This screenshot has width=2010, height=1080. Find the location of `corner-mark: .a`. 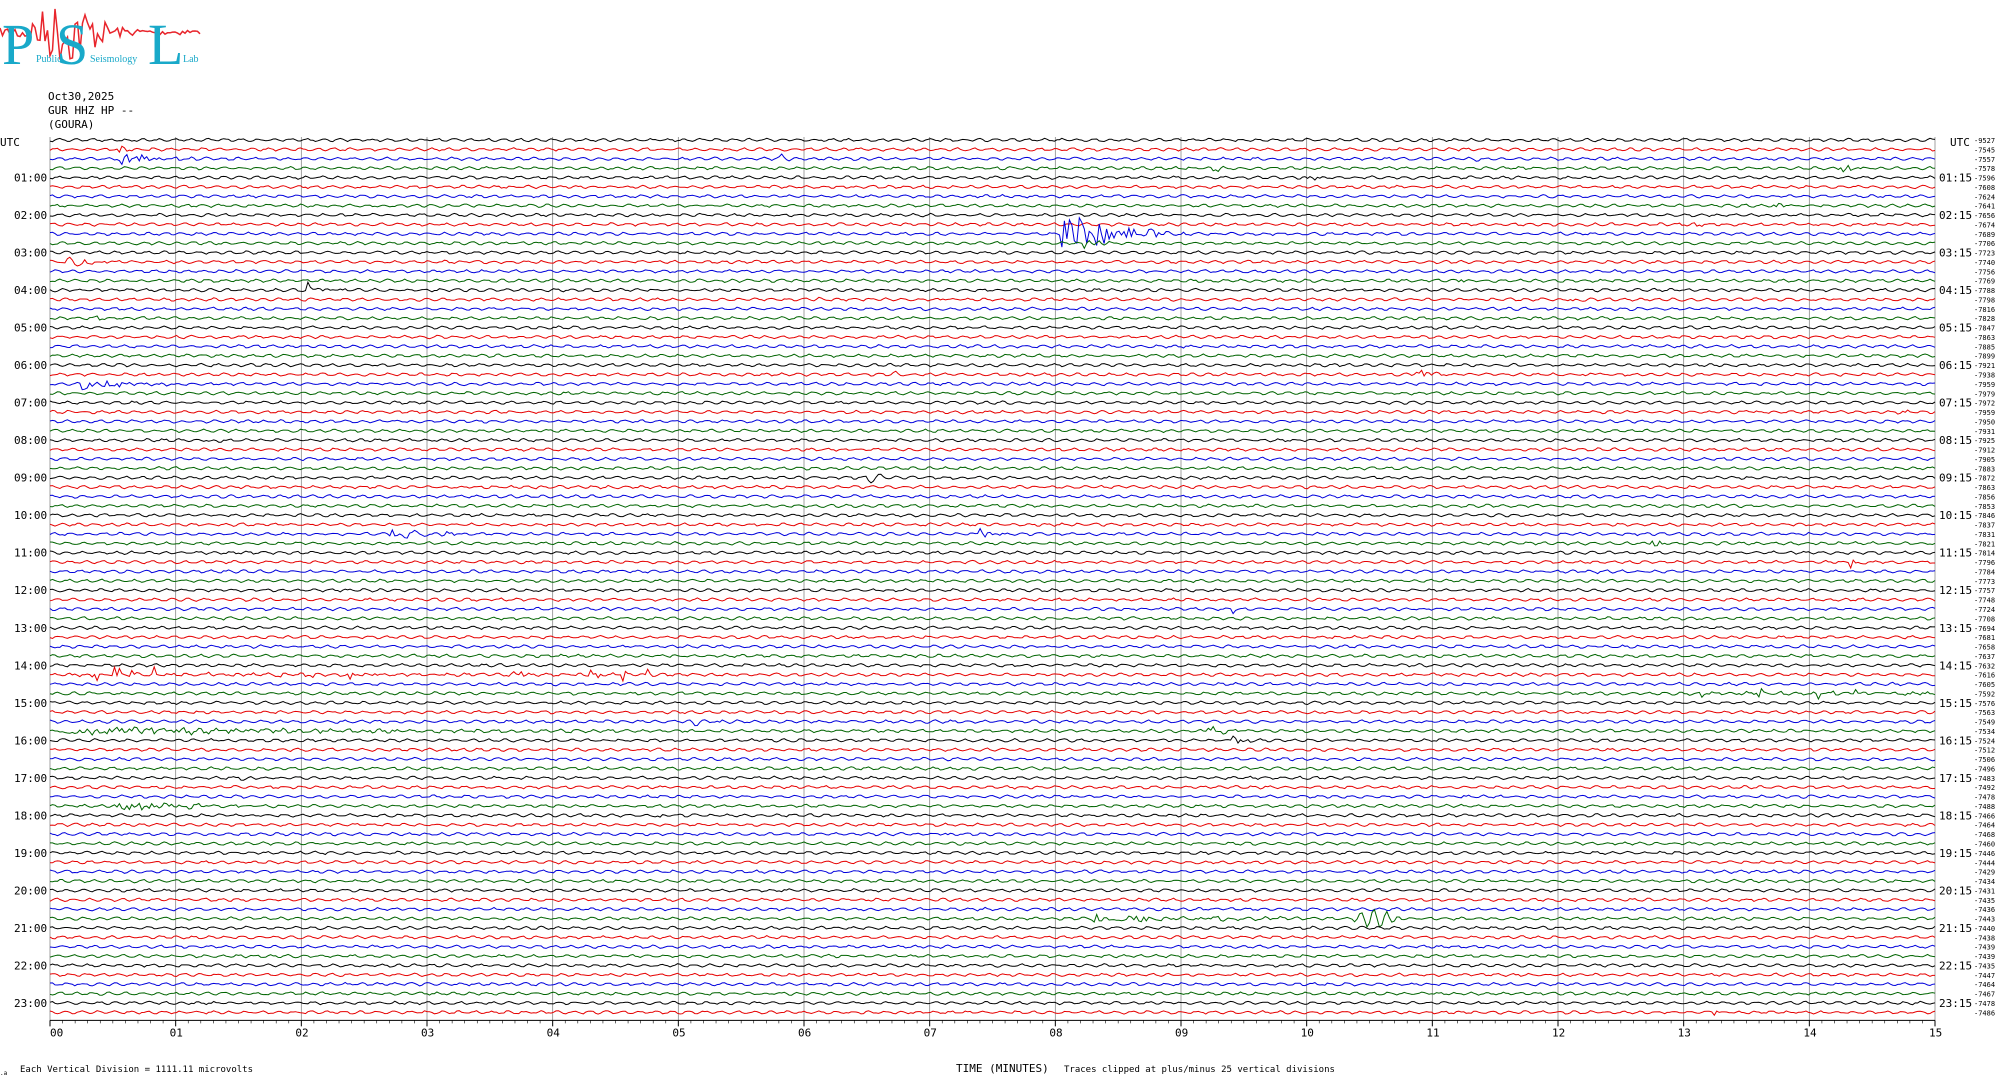

corner-mark: .a is located at coordinates (4, 1073).